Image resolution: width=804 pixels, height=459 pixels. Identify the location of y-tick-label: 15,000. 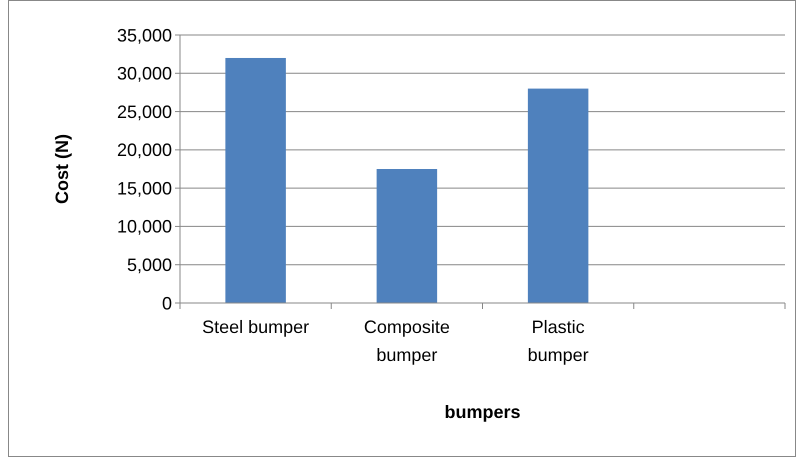
(144, 188).